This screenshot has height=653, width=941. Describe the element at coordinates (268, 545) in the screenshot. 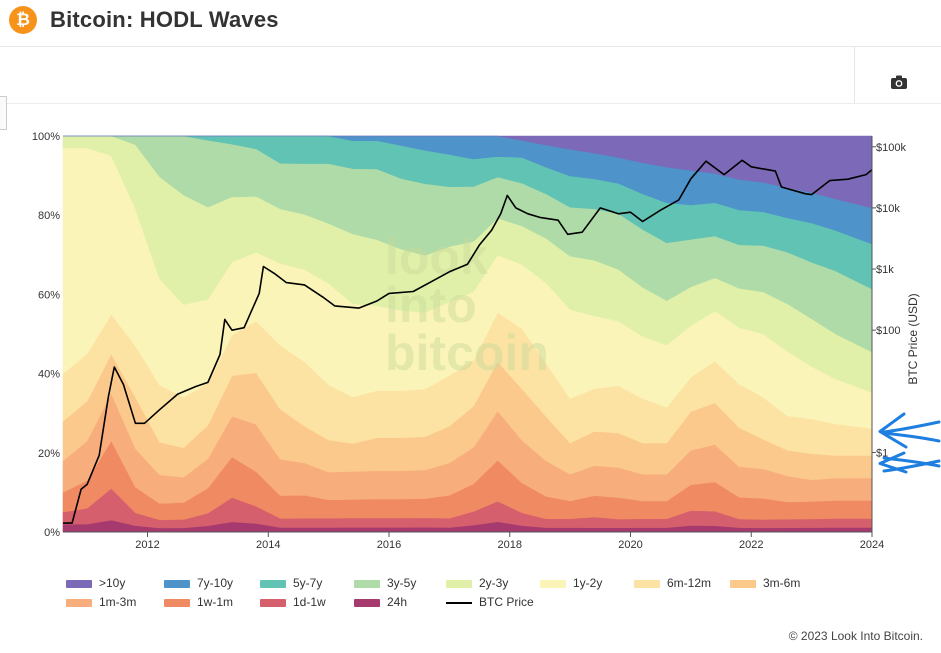

I see `x-tick-label: 2014` at that location.